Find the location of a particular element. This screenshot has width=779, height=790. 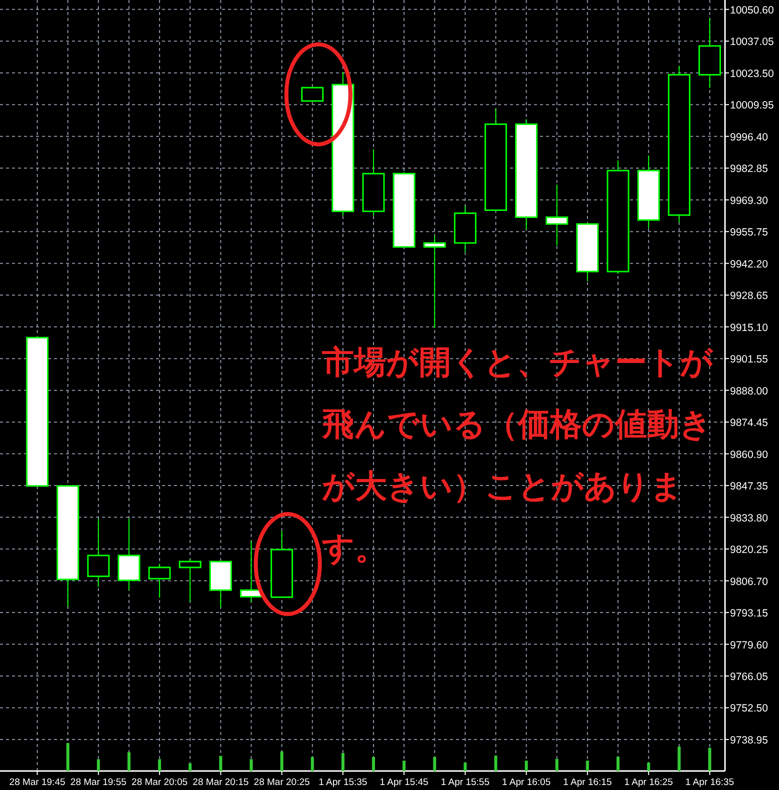

y-tick-label: 9847.35 is located at coordinates (749, 486).